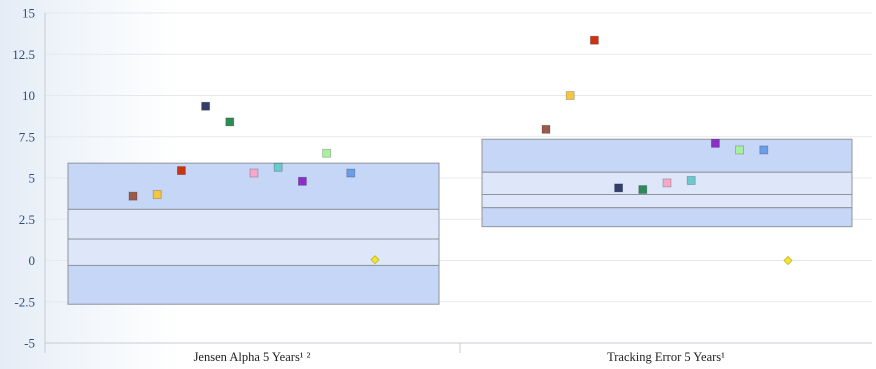 The image size is (876, 369). I want to click on y-axis-ticks: 15 12.5 10 7.5 5 2.5 0 -2.5 -5, so click(23, 178).